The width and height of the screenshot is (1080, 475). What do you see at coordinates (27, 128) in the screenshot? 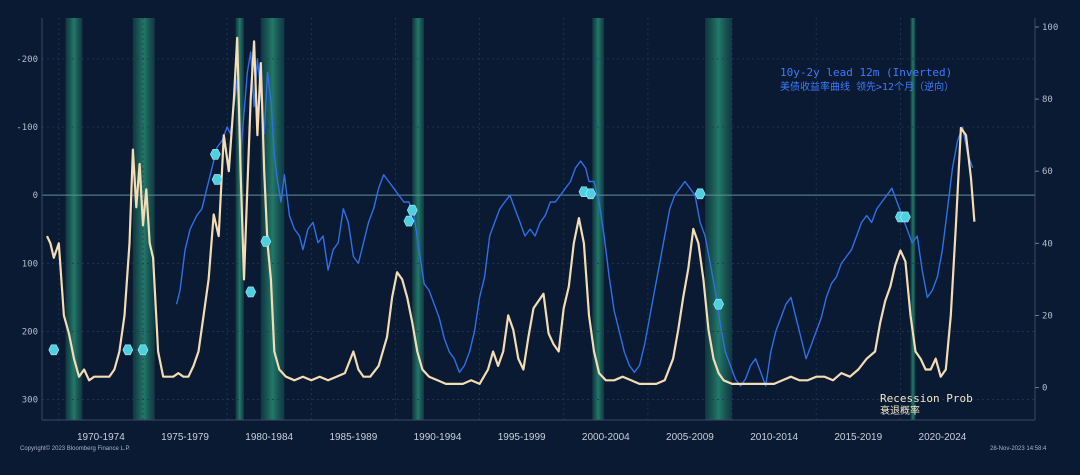
I see `left-tick-label: -100` at bounding box center [27, 128].